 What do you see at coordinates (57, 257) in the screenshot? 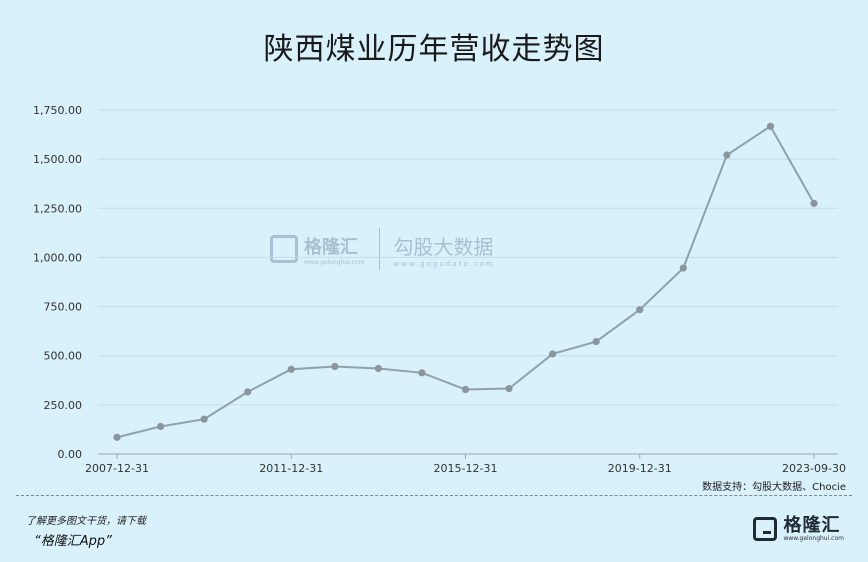
I see `y-tick-label: 1,000.00` at bounding box center [57, 257].